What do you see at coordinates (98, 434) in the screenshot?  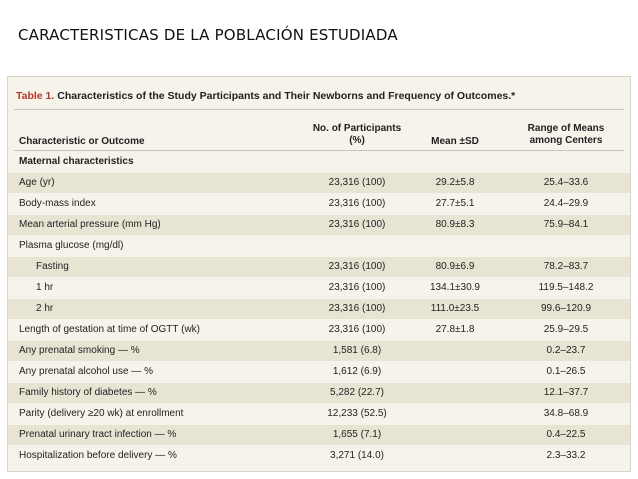 I see `row-label: Prenatal urinary tract infection — %` at bounding box center [98, 434].